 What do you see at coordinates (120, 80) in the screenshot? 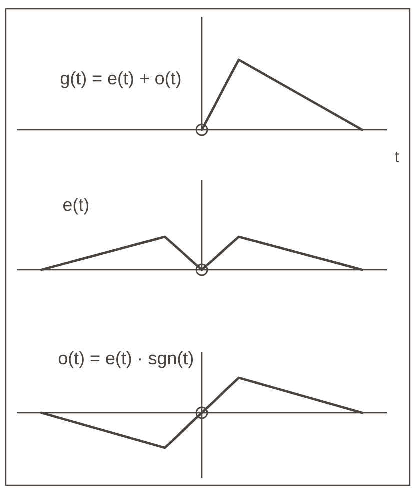
I see `text: g(t) = e(t) + o(t)` at bounding box center [120, 80].